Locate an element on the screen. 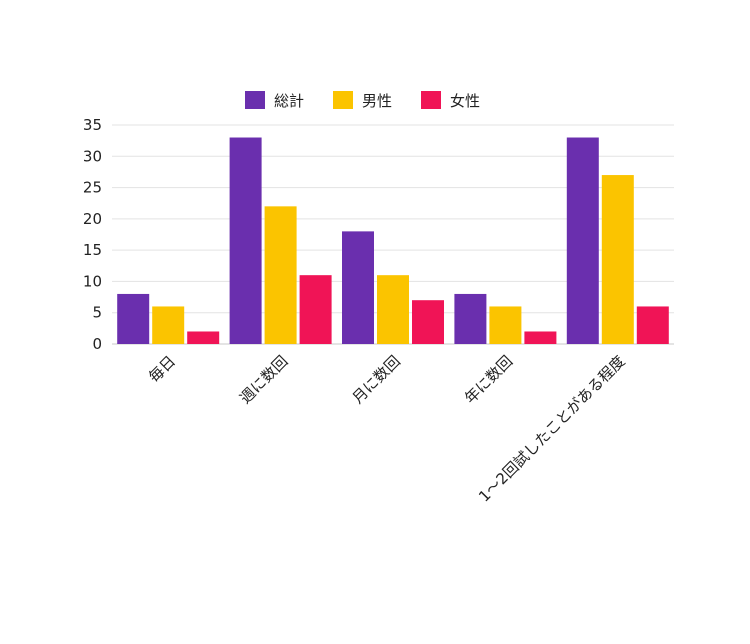  y-tick-label: 5 is located at coordinates (97, 313).